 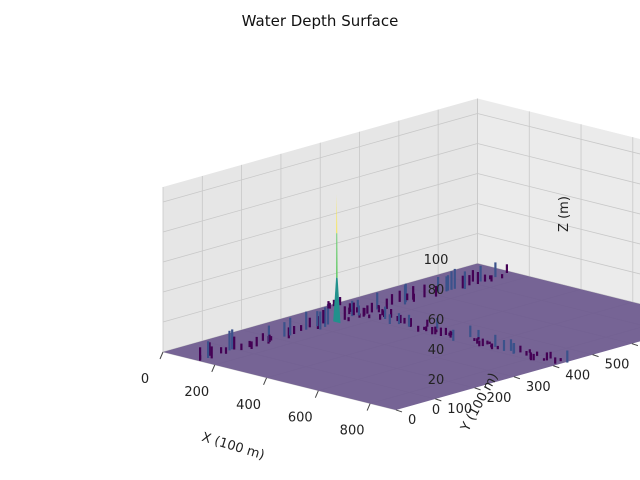 What do you see at coordinates (436, 350) in the screenshot?
I see `z-tick-label: 40` at bounding box center [436, 350].